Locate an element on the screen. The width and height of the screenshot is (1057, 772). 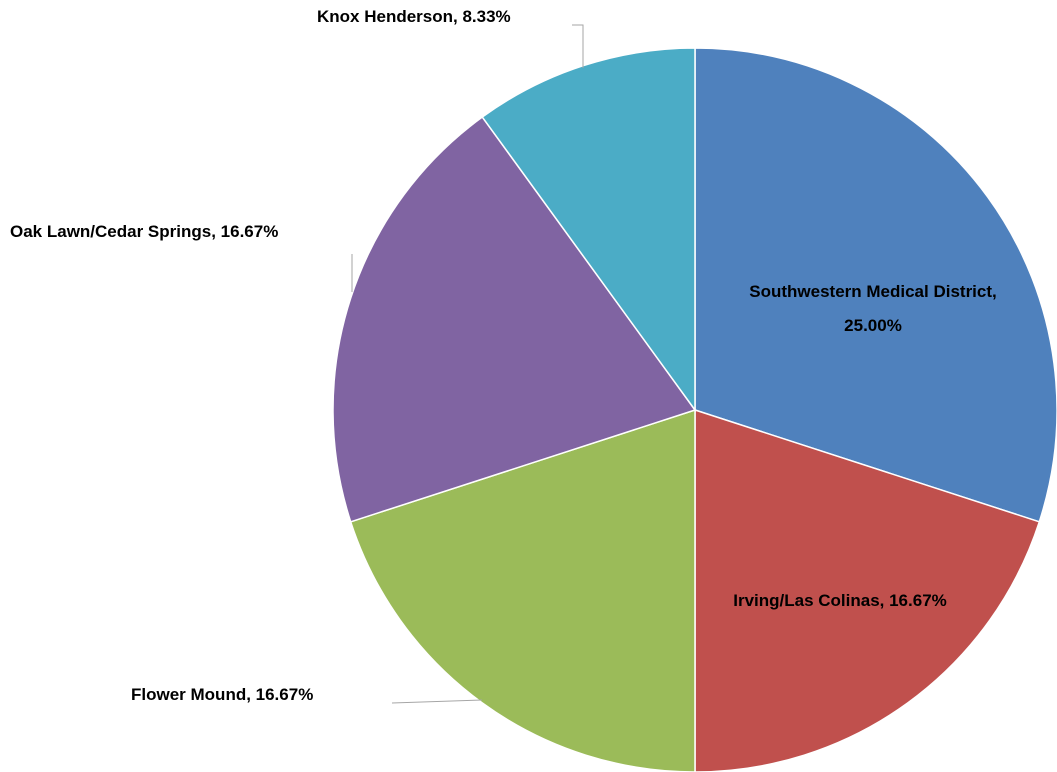
slice-label: Knox Henderson, 8.33% is located at coordinates (414, 16).